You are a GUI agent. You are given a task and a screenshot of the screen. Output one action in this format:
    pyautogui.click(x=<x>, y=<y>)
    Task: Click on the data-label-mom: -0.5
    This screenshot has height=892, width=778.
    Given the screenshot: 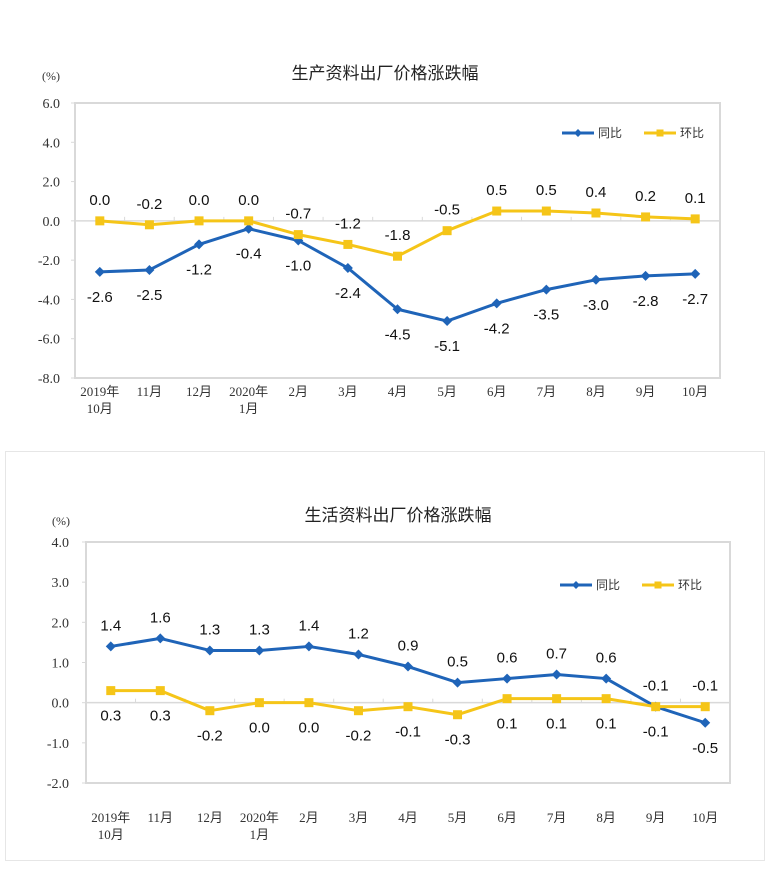 What is the action you would take?
    pyautogui.click(x=447, y=210)
    